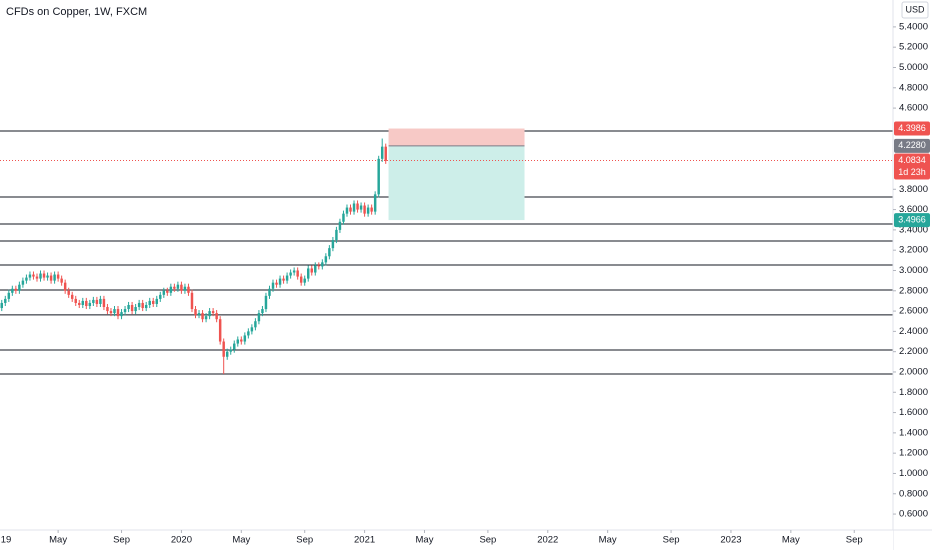  What do you see at coordinates (913, 493) in the screenshot?
I see `y-tick-label: 0.8000` at bounding box center [913, 493].